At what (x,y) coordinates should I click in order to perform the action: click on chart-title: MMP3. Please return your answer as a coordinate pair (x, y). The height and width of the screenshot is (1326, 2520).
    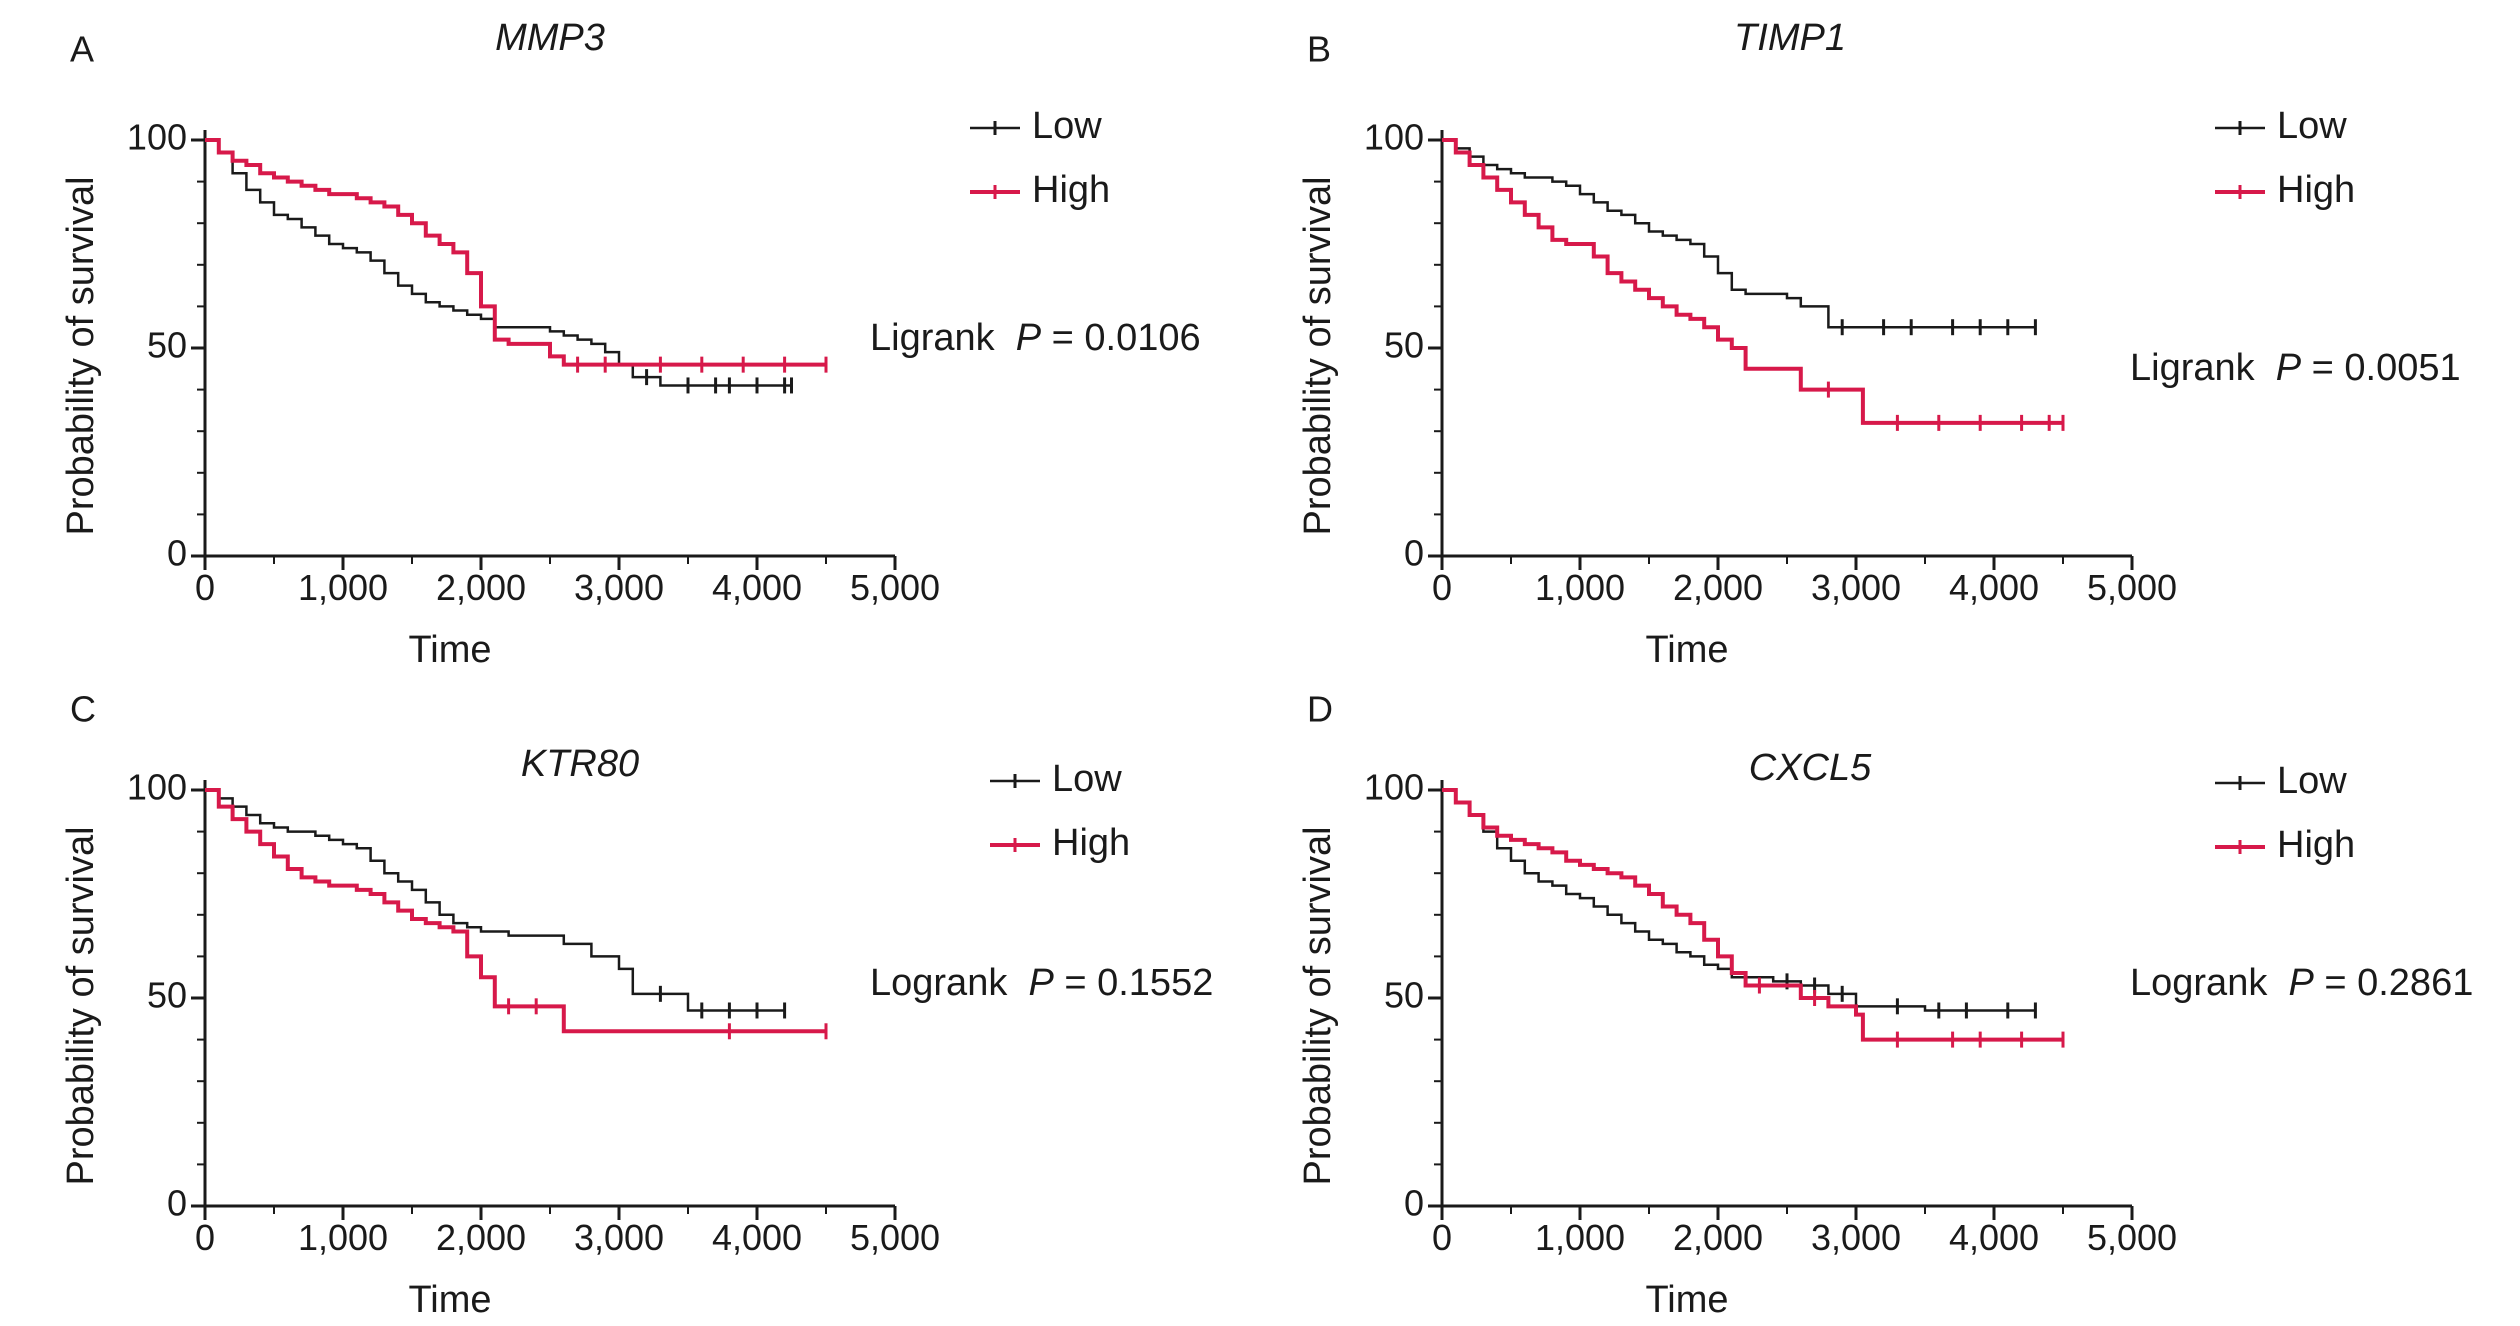
    Looking at the image, I should click on (550, 38).